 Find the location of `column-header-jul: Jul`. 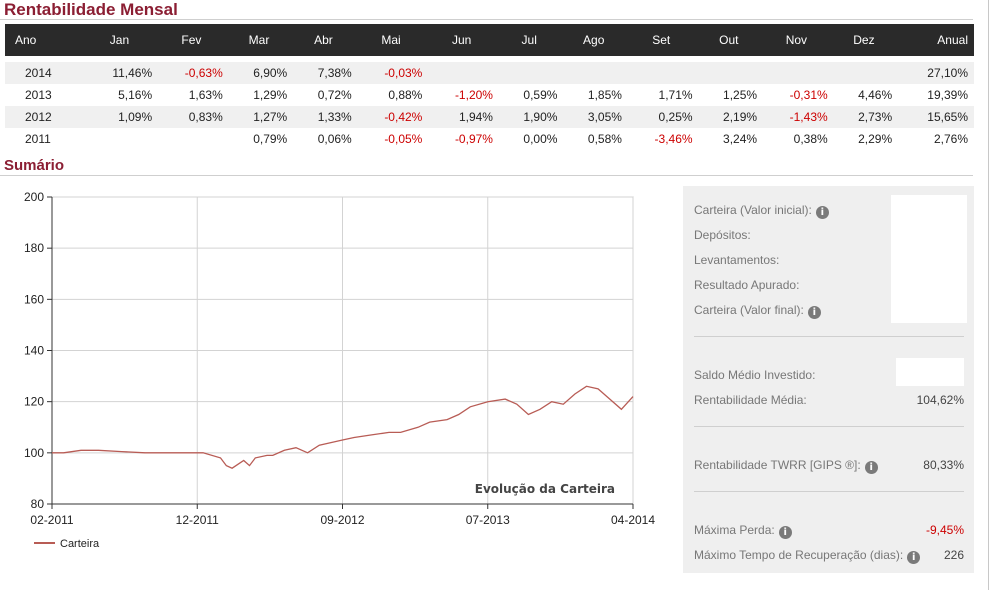

column-header-jul: Jul is located at coordinates (529, 40).